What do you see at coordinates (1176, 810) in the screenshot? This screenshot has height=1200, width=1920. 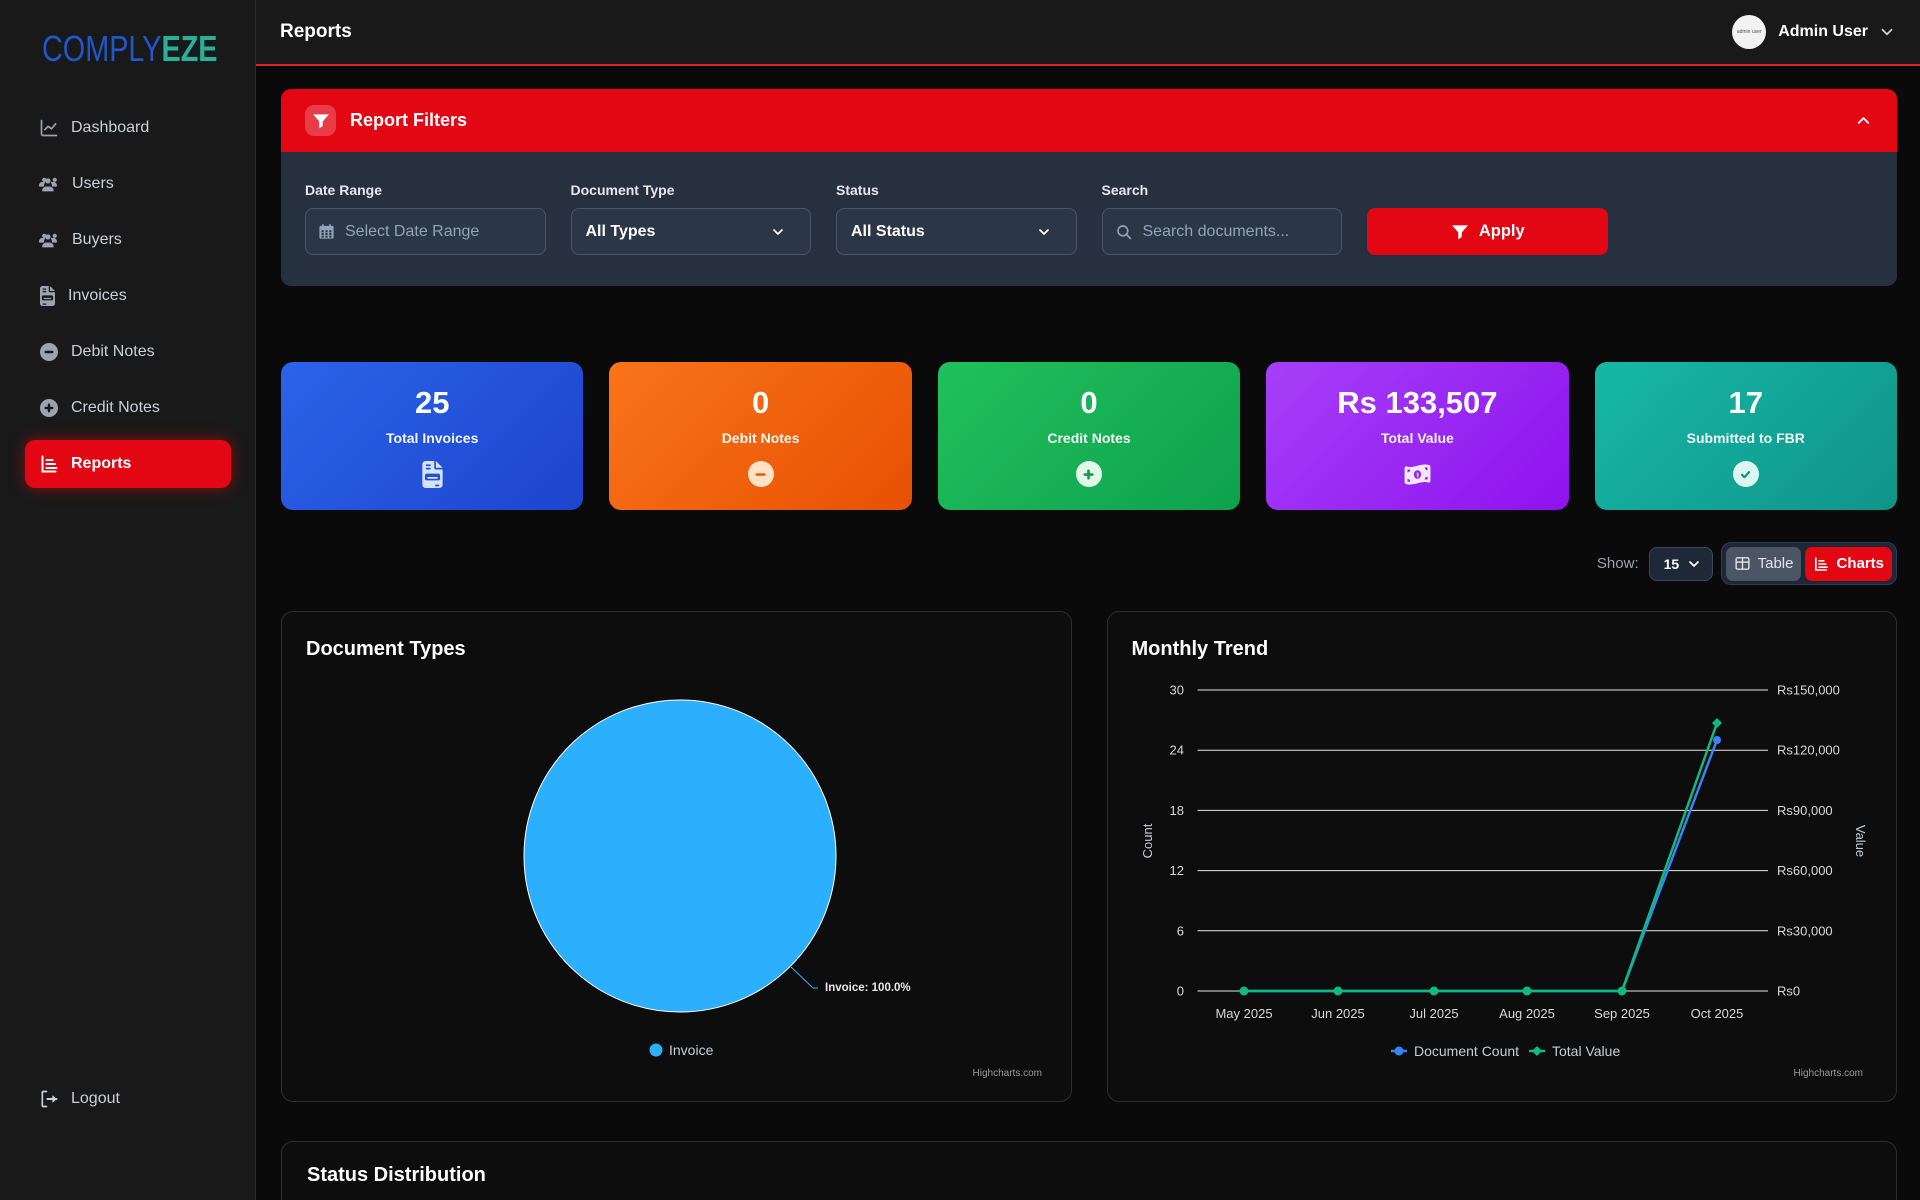 I see `svg-text: 18` at bounding box center [1176, 810].